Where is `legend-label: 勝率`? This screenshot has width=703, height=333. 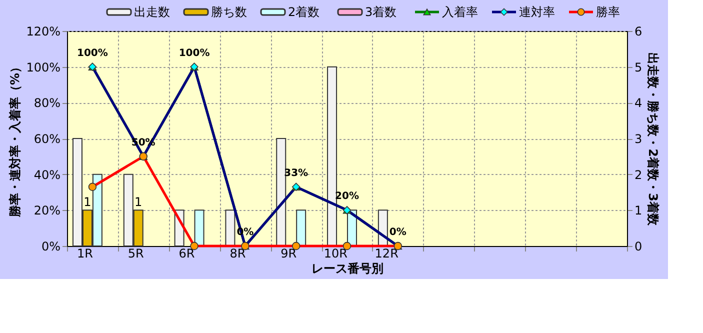 legend-label: 勝率 is located at coordinates (608, 12).